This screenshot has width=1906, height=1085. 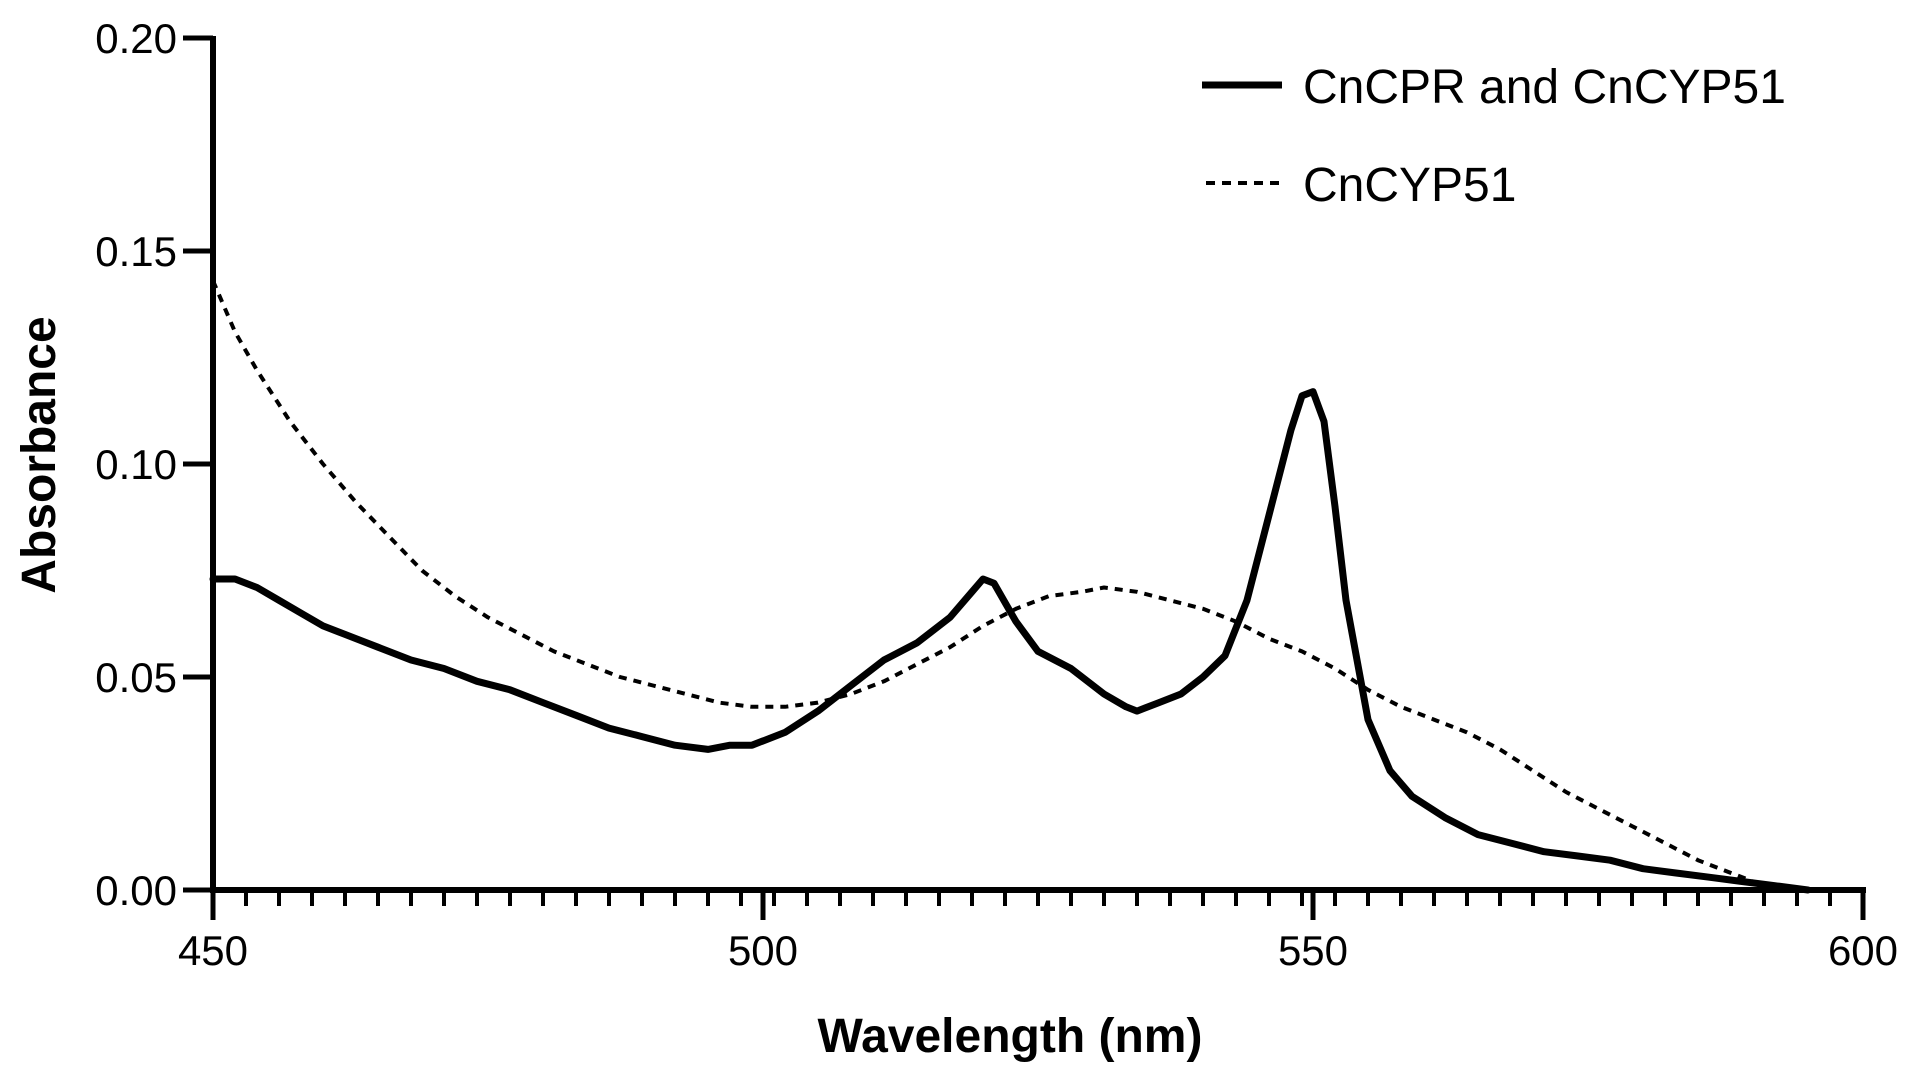 What do you see at coordinates (1544, 87) in the screenshot?
I see `legend-label-cncpr-cncyp51: CnCPR and CnCYP51` at bounding box center [1544, 87].